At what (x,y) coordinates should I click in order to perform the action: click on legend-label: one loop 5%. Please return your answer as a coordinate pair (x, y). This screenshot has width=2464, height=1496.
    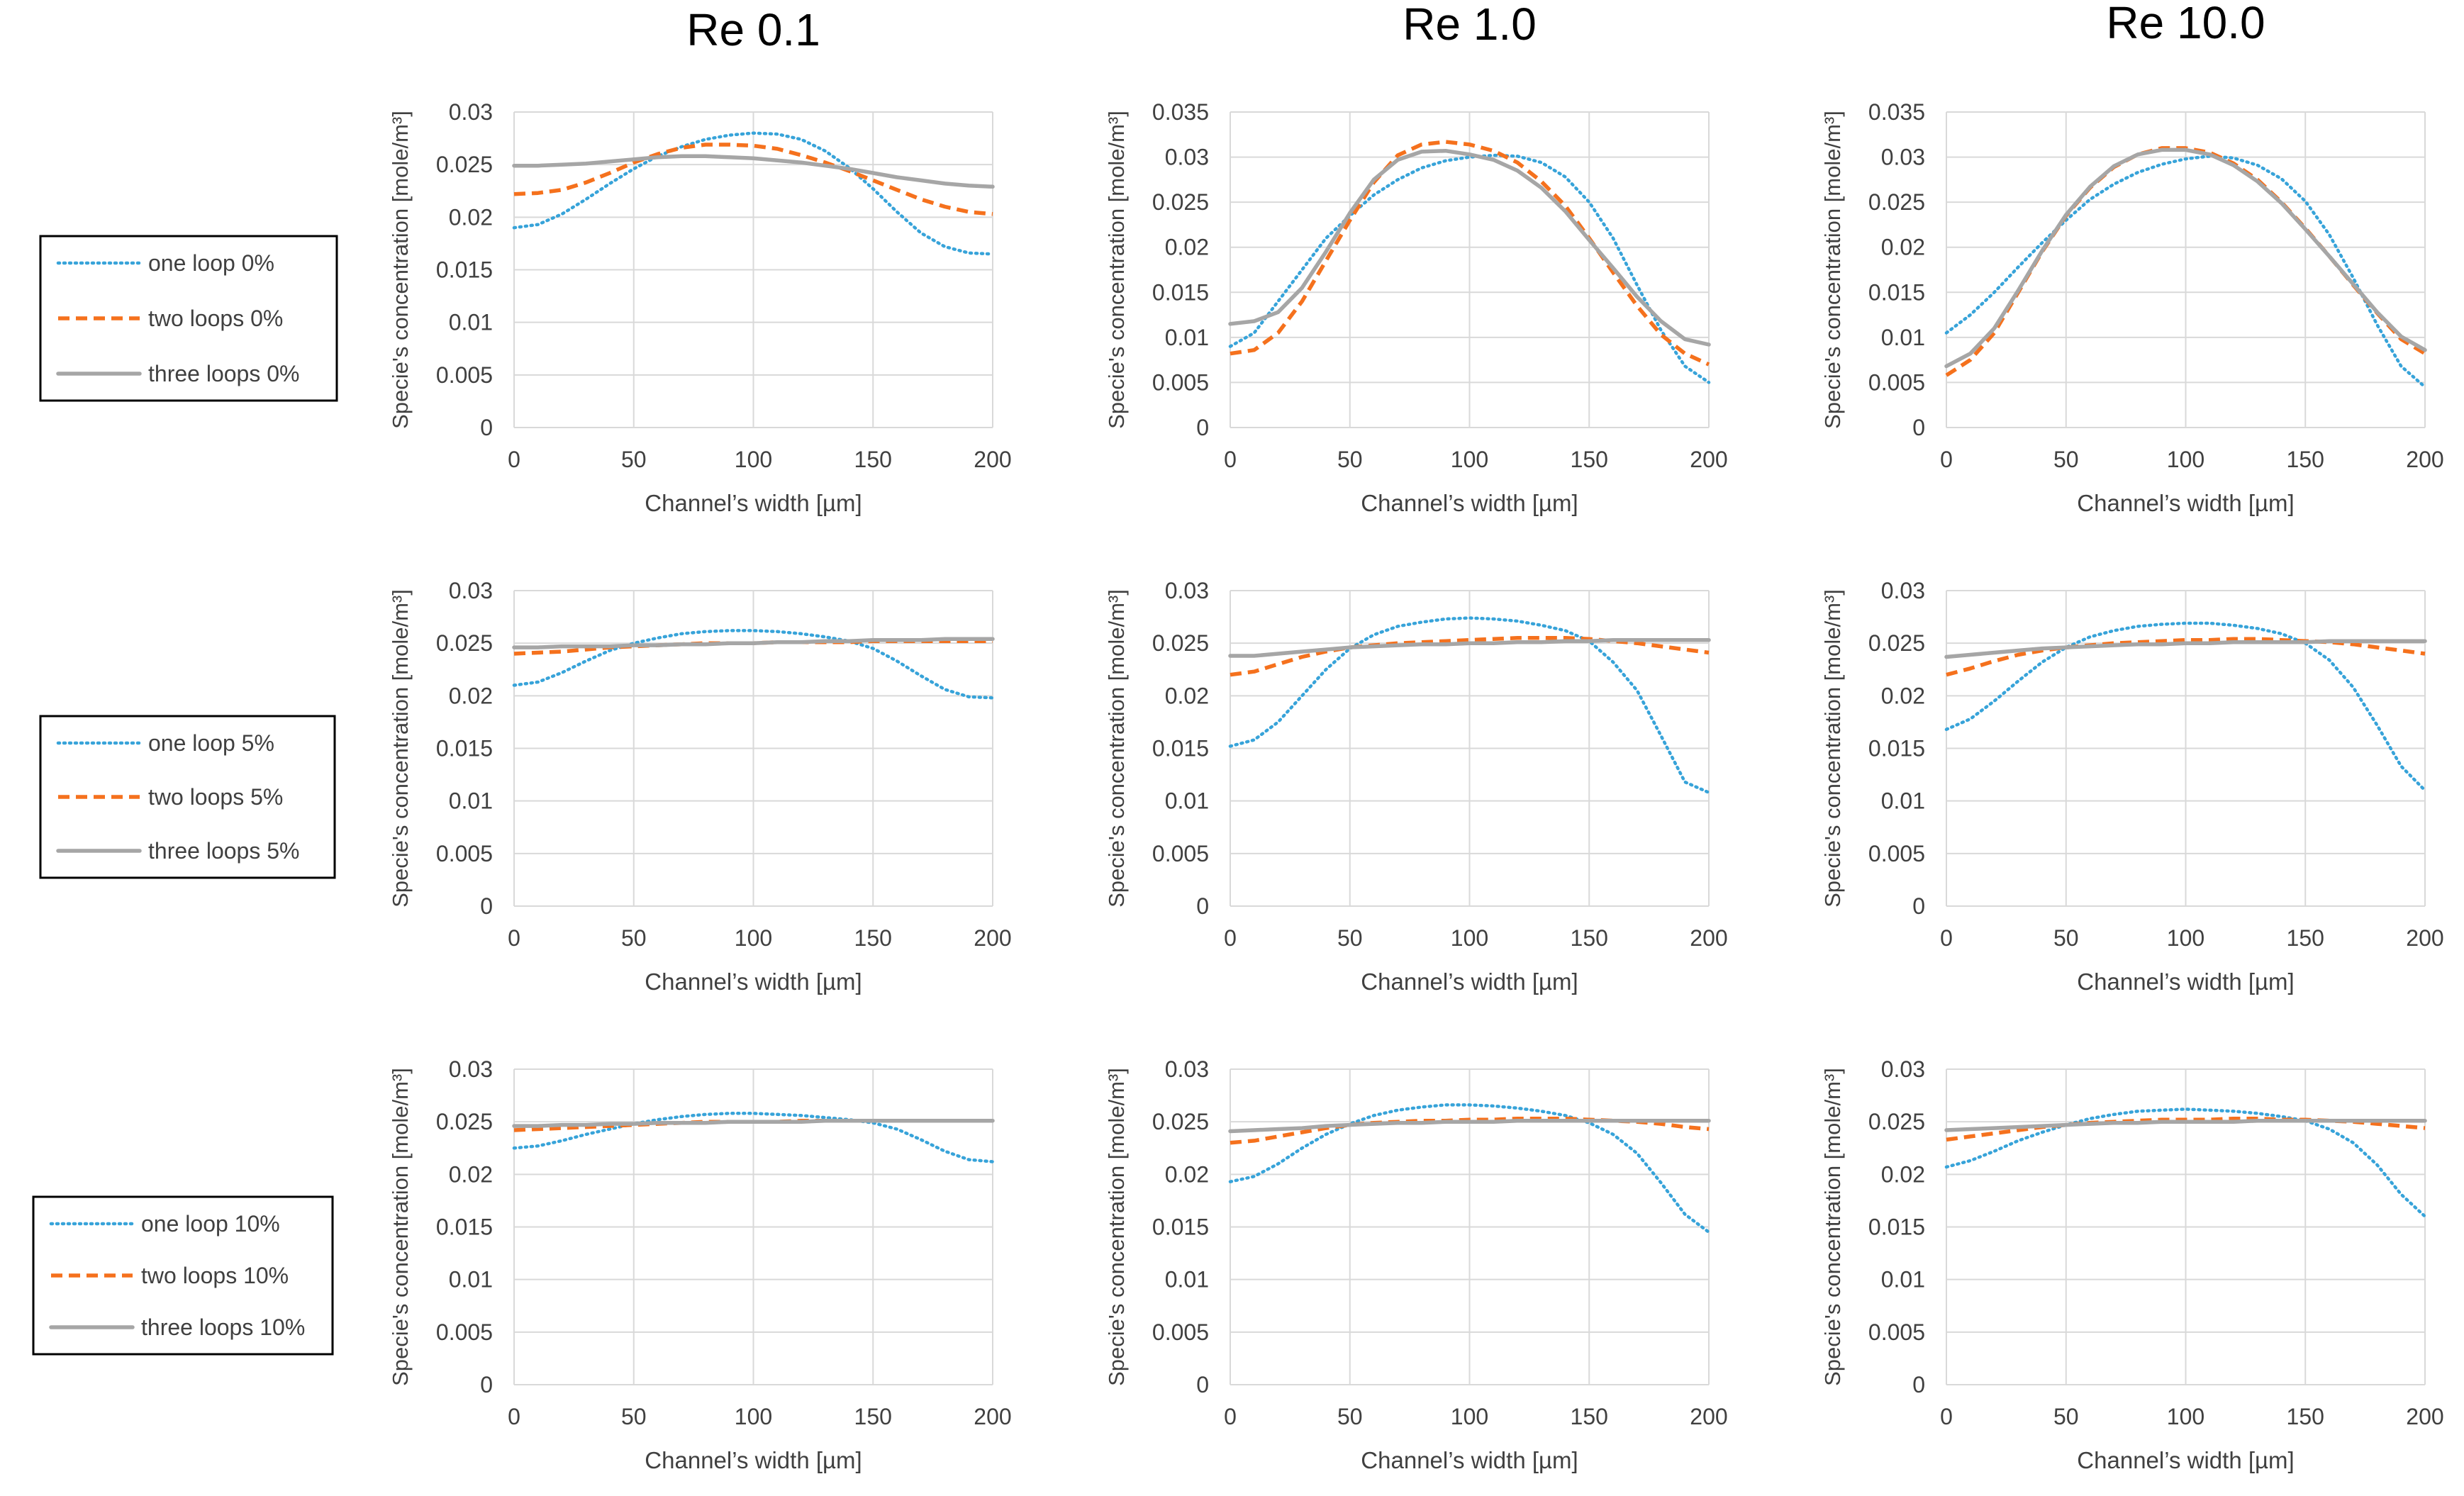
    Looking at the image, I should click on (211, 743).